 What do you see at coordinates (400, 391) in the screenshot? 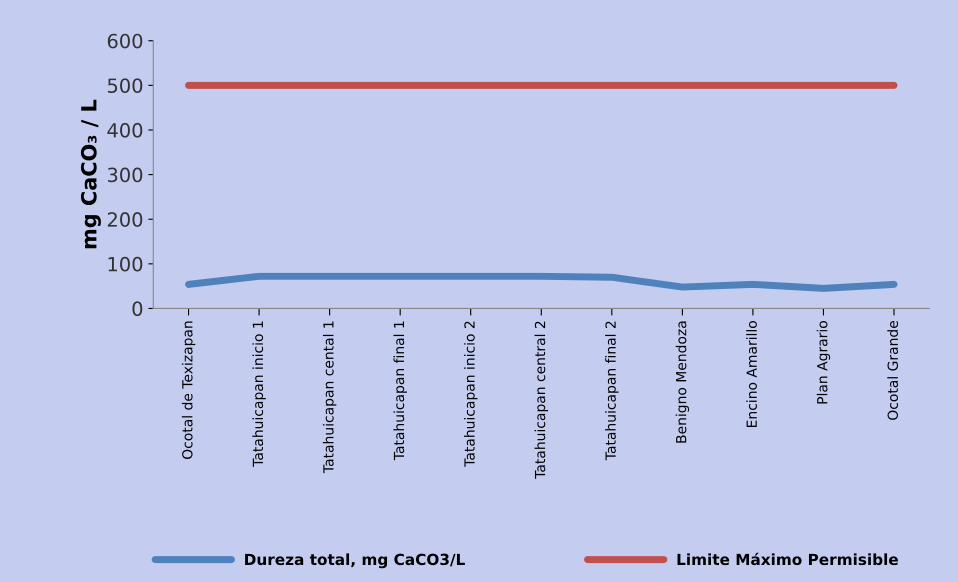
I see `x-tick-label: Tatahuicapan final 1` at bounding box center [400, 391].